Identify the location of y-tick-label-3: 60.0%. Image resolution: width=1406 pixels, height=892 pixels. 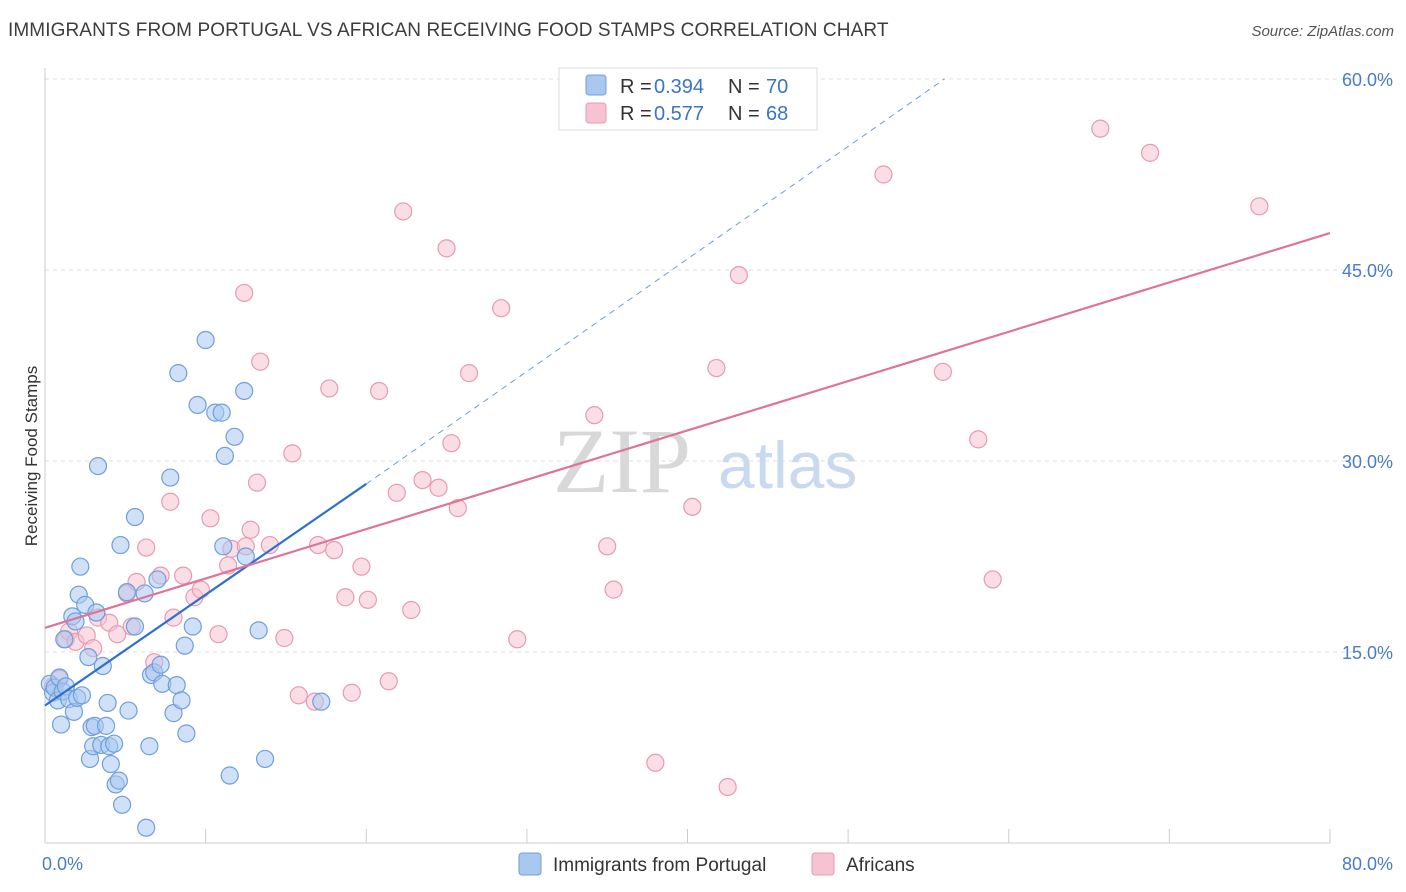
(1367, 80).